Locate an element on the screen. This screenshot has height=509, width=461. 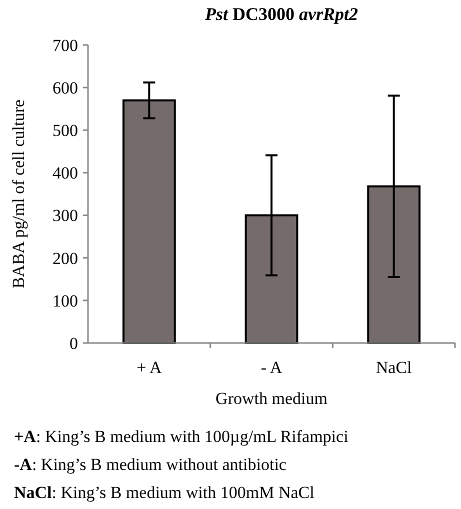
y-tick-label: 200 is located at coordinates (65, 258).